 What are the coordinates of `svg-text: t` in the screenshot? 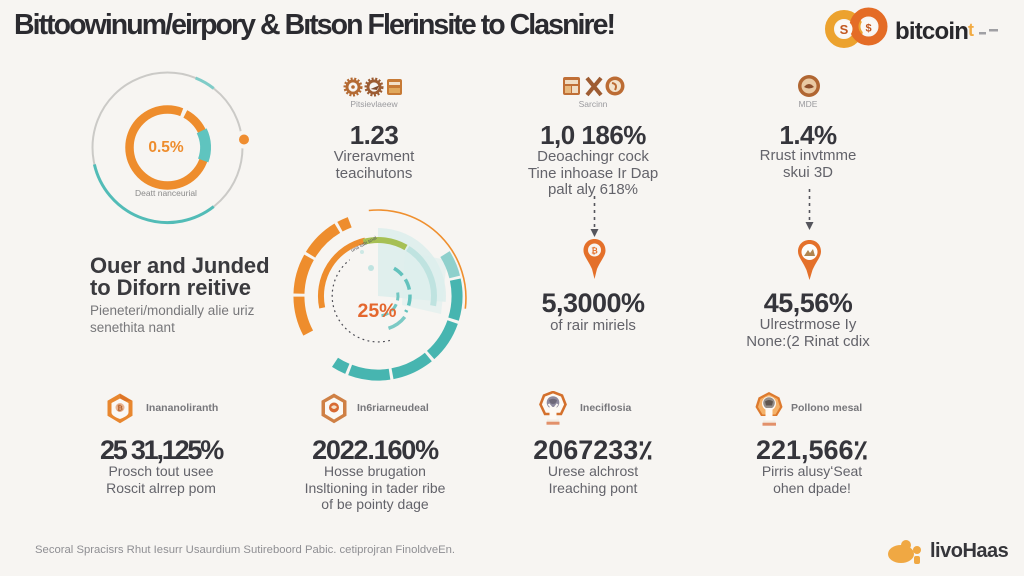 It's located at (971, 30).